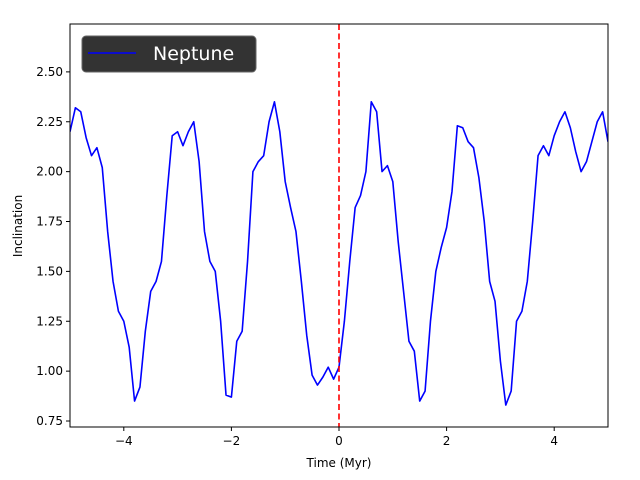  I want to click on y-tick-label: 1.75, so click(49, 222).